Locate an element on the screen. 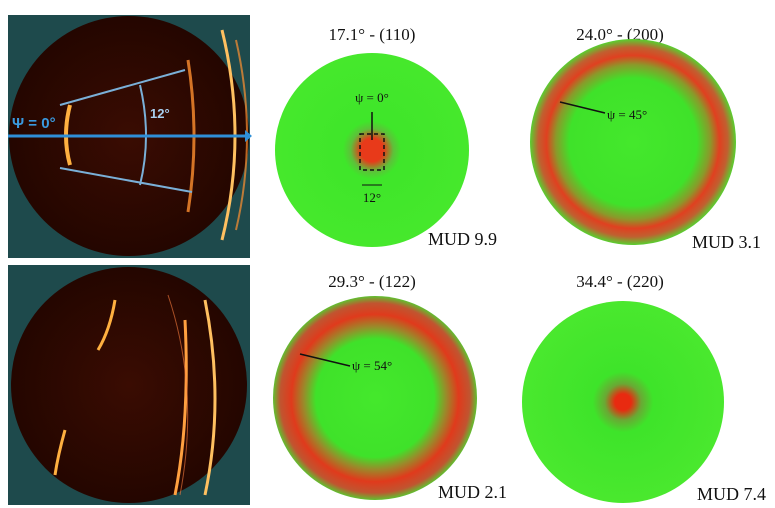 This screenshot has width=775, height=508. annotation: ψ = 0° is located at coordinates (372, 97).